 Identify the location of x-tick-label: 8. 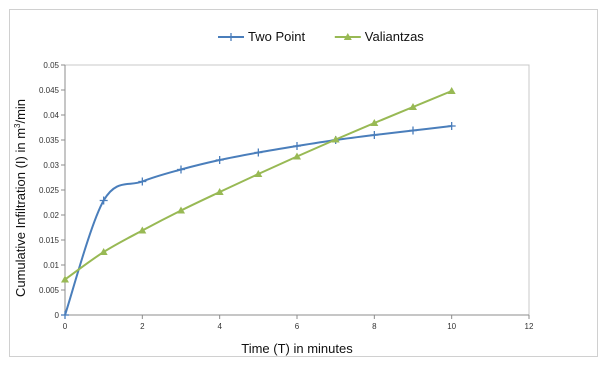
(374, 326).